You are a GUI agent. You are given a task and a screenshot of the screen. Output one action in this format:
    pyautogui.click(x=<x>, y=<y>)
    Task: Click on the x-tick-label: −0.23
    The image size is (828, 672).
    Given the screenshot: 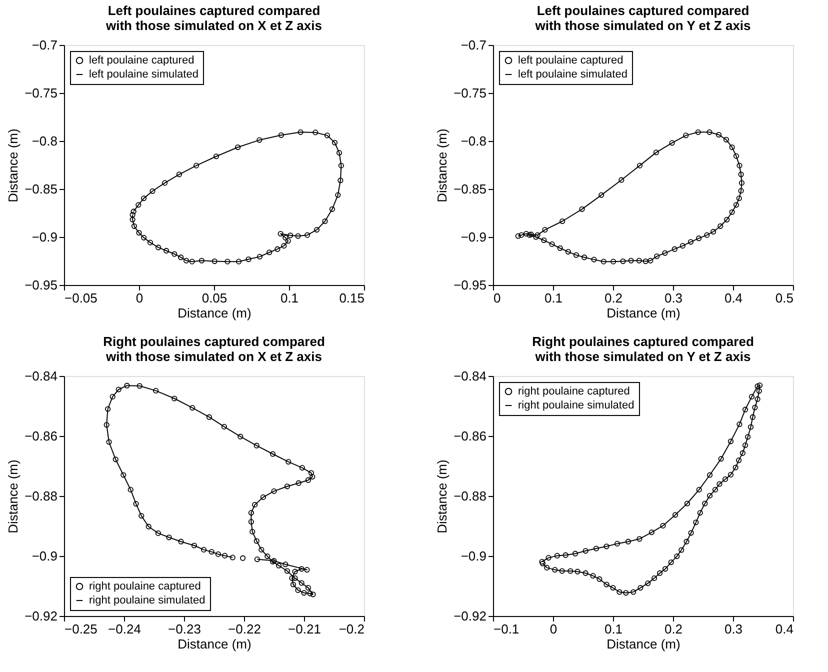 What is the action you would take?
    pyautogui.click(x=184, y=629)
    